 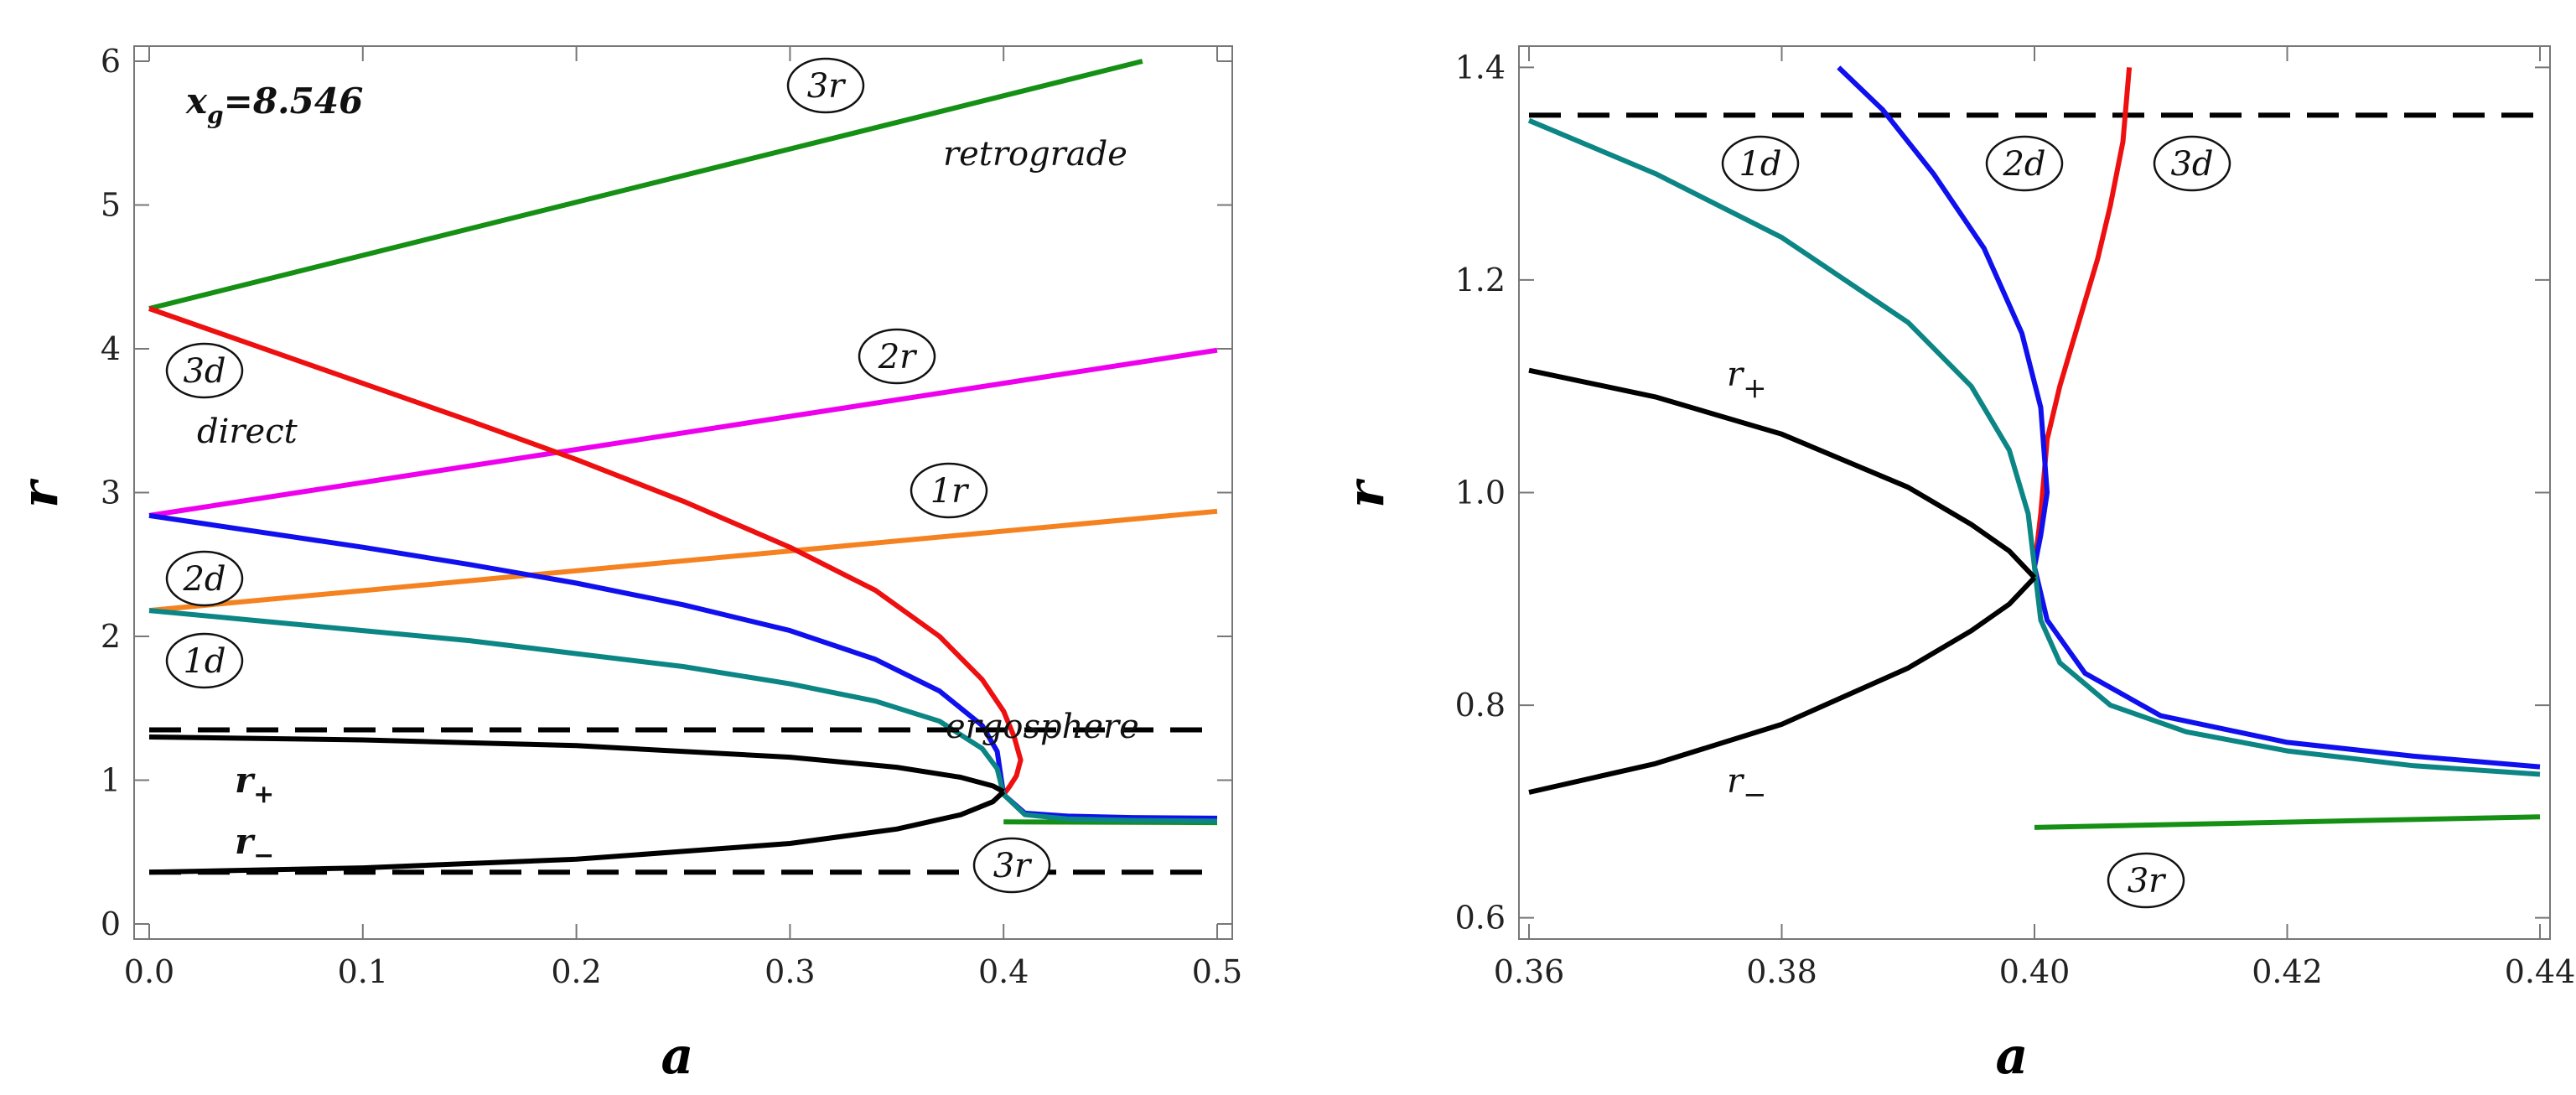 I want to click on right-y-tick-label: 1.2, so click(x=1480, y=280).